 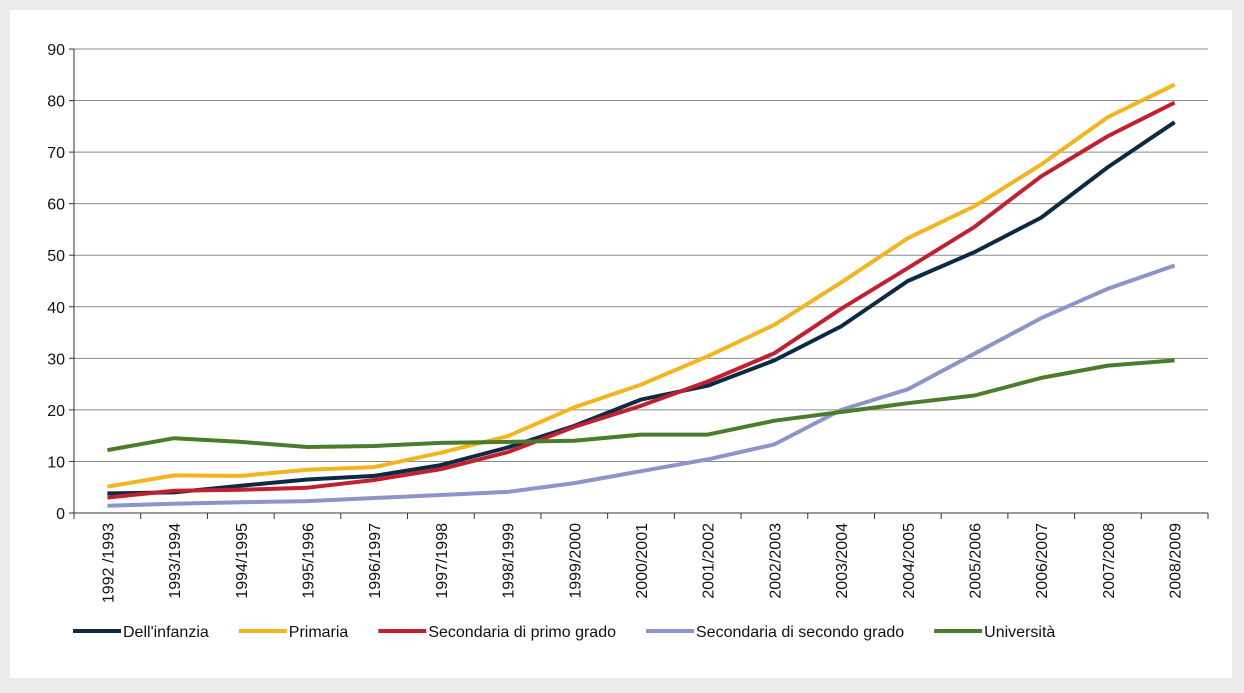 I want to click on y-tick-label: 90, so click(x=56, y=50).